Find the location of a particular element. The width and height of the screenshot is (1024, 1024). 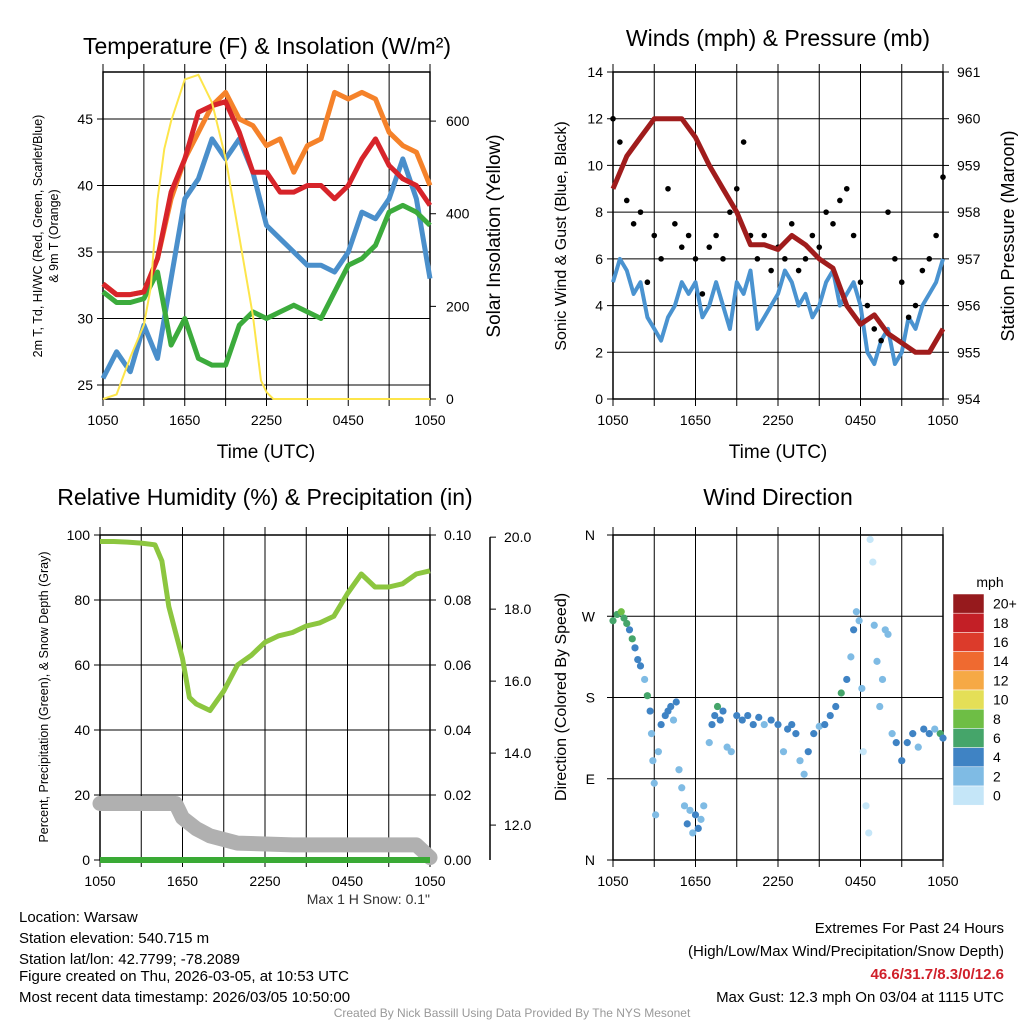

rh-x-tick-label: 1650 is located at coordinates (182, 881).